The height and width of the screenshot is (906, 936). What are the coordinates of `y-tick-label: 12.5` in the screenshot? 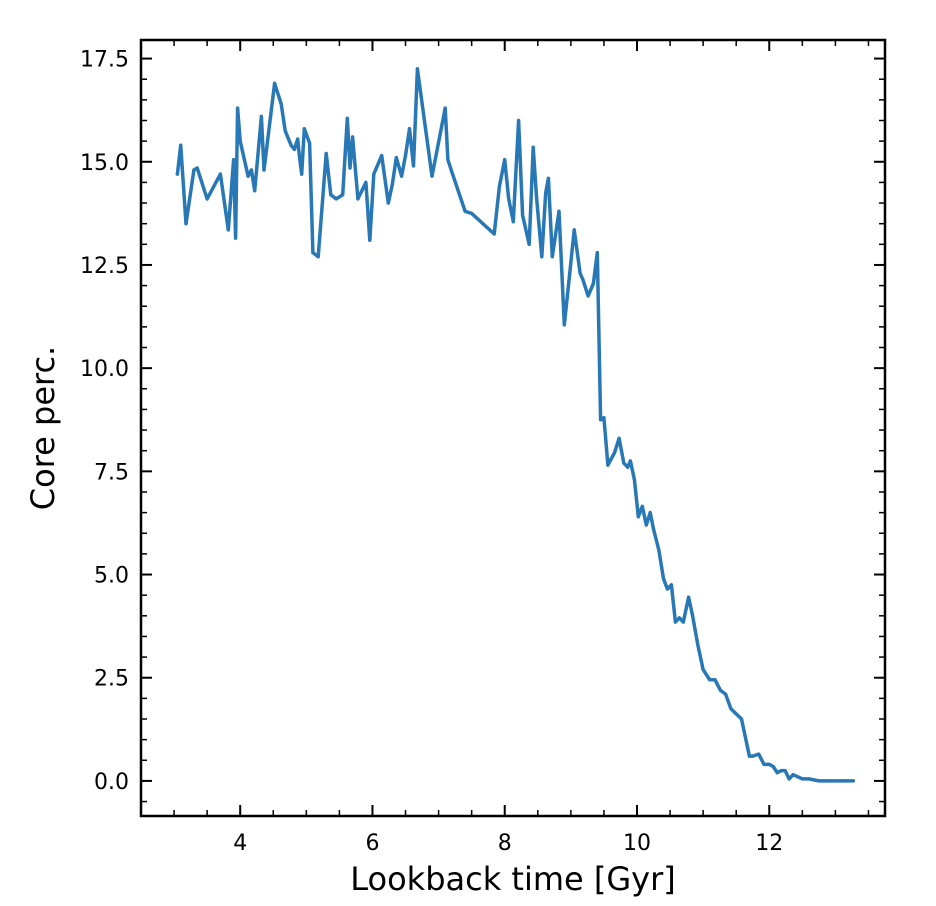 It's located at (104, 266).